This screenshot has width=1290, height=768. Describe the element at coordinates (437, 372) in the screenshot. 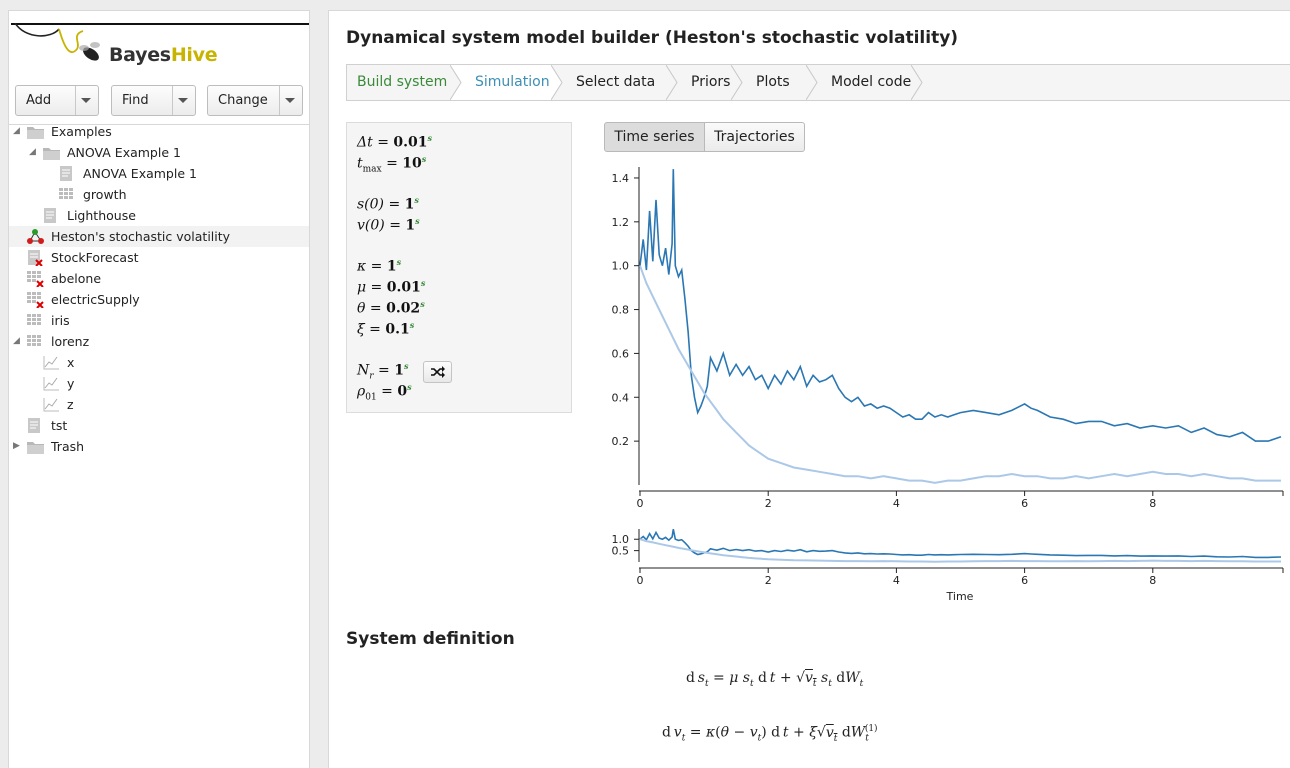

I see `shuffle-button` at that location.